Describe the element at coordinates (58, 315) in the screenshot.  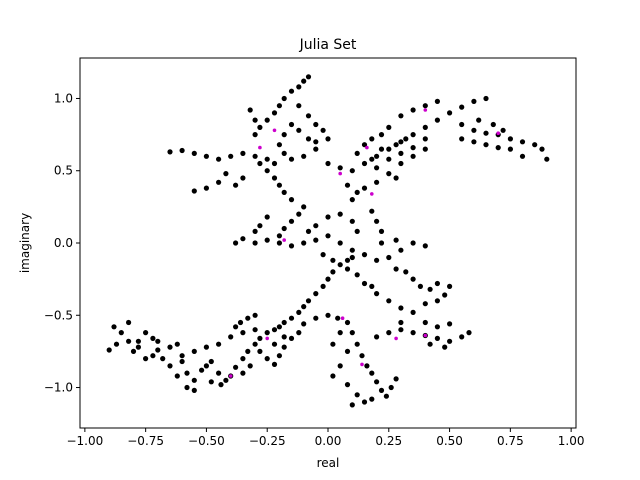
I see `y-tick-label: −0.5` at that location.